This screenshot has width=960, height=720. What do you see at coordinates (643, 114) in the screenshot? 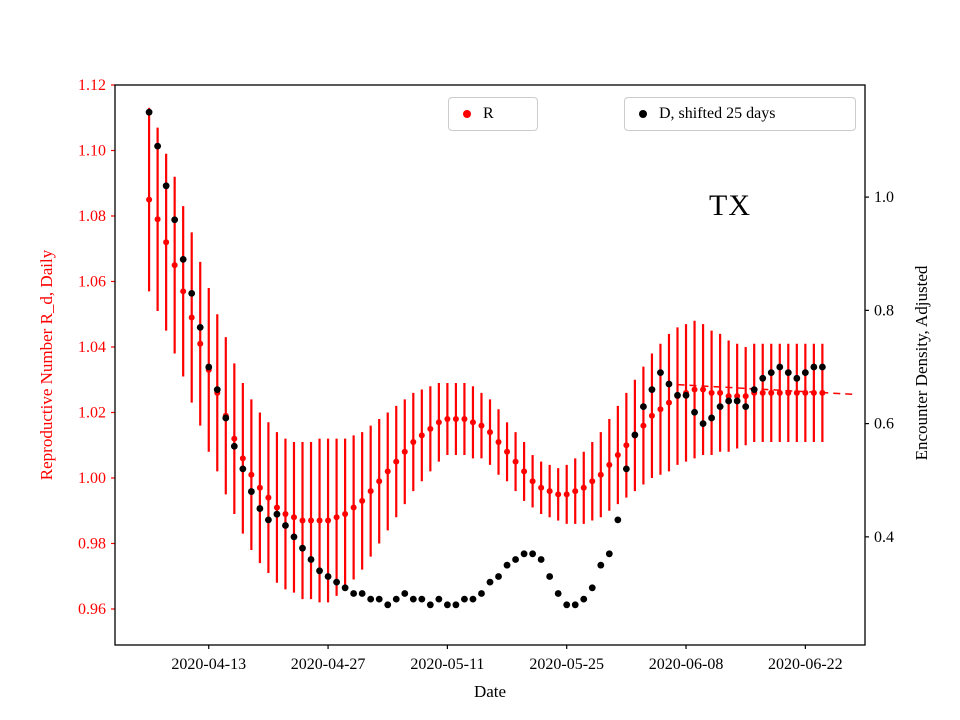
I see `d-series-marker-icon` at bounding box center [643, 114].